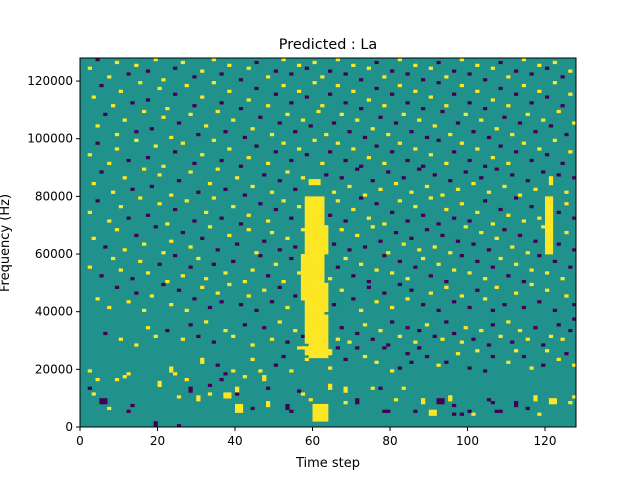 Image resolution: width=640 pixels, height=480 pixels. Describe the element at coordinates (312, 441) in the screenshot. I see `x-tick-label: 60` at that location.